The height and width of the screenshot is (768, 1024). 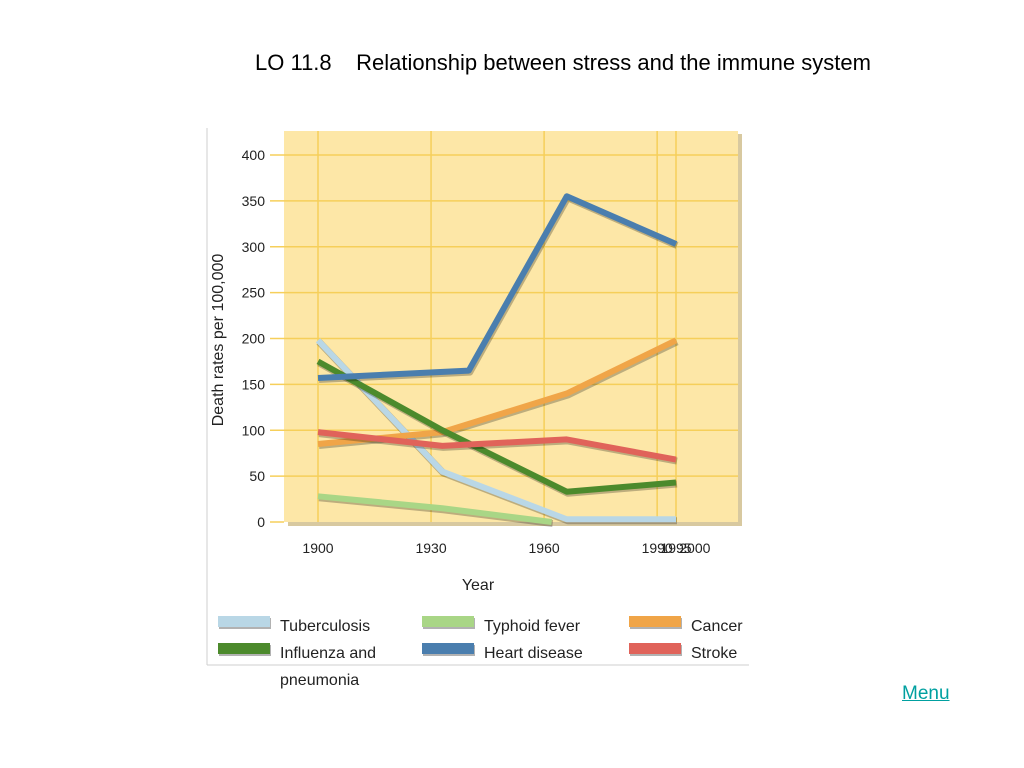 What do you see at coordinates (694, 548) in the screenshot?
I see `x-tick-label-2000: 2000` at bounding box center [694, 548].